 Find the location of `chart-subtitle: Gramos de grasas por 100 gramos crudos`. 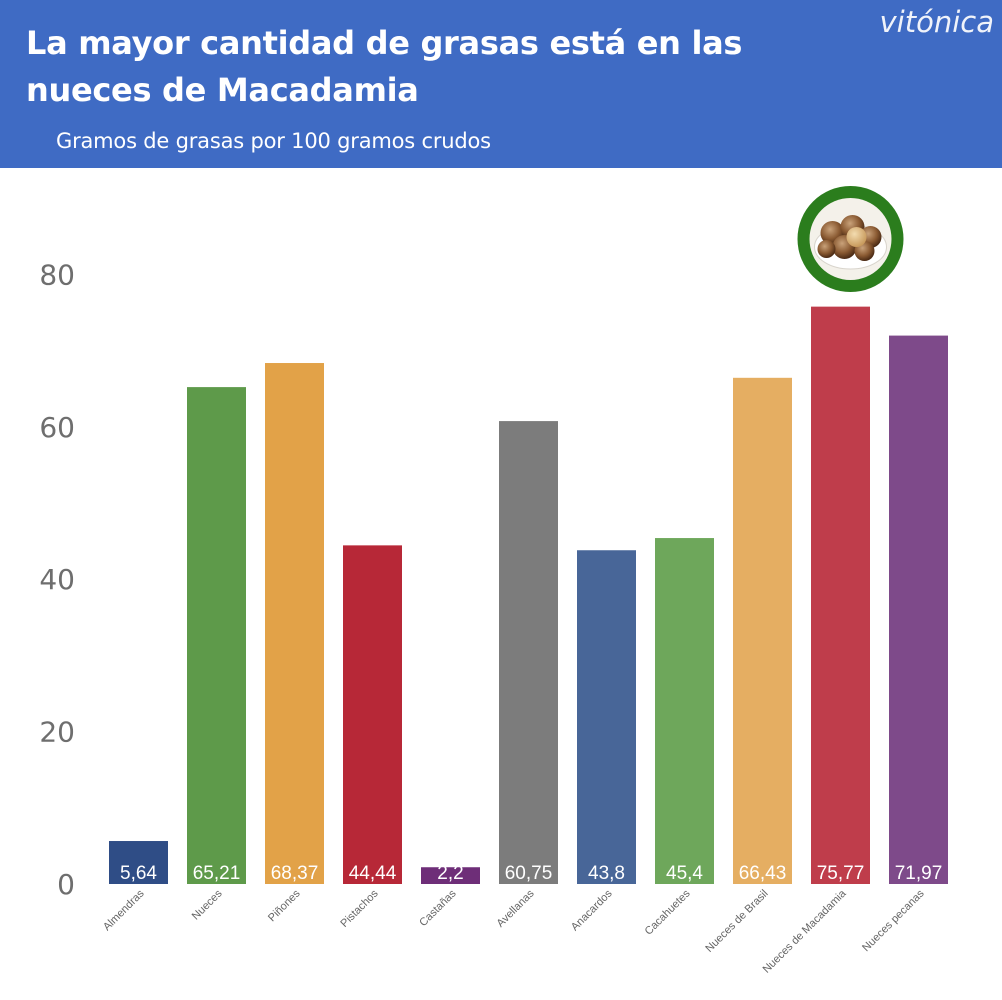

chart-subtitle: Gramos de grasas por 100 gramos crudos is located at coordinates (273, 141).